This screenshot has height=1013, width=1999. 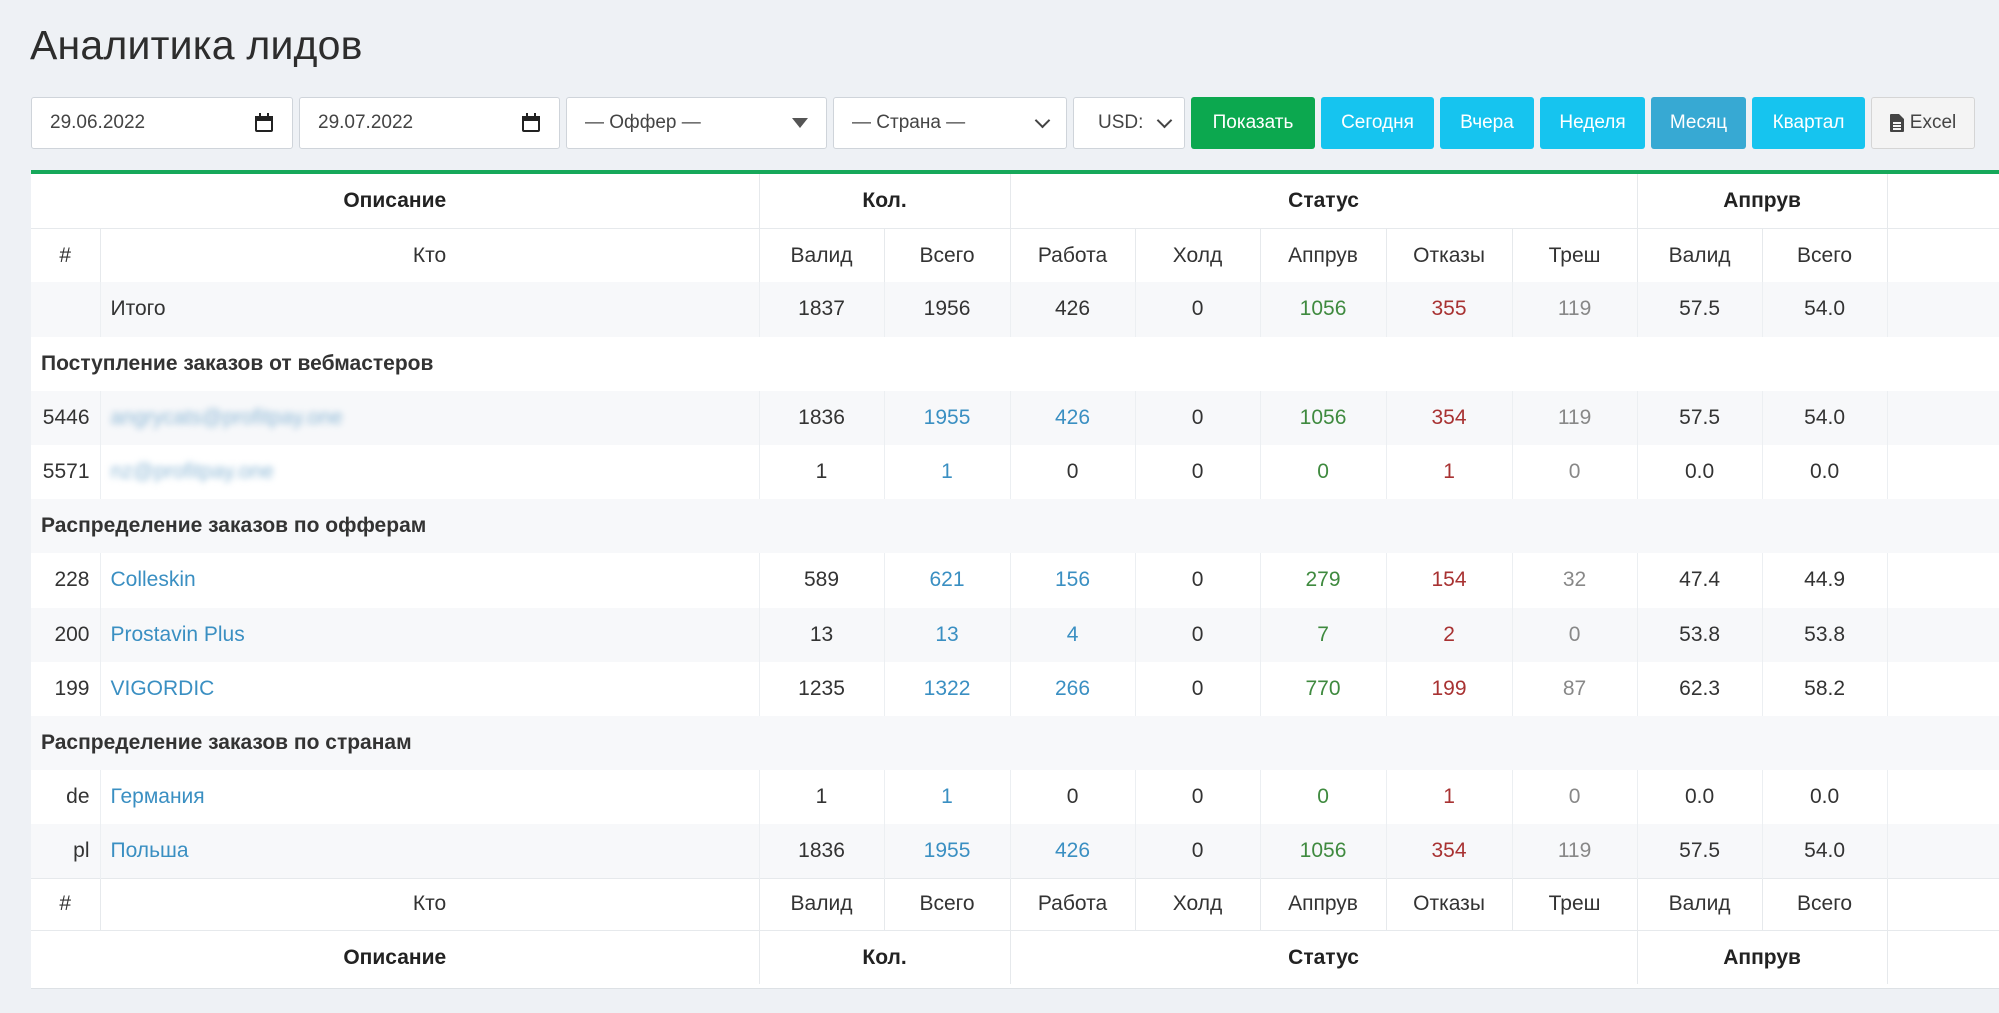 I want to click on offer-select: — Оффер —, so click(x=696, y=123).